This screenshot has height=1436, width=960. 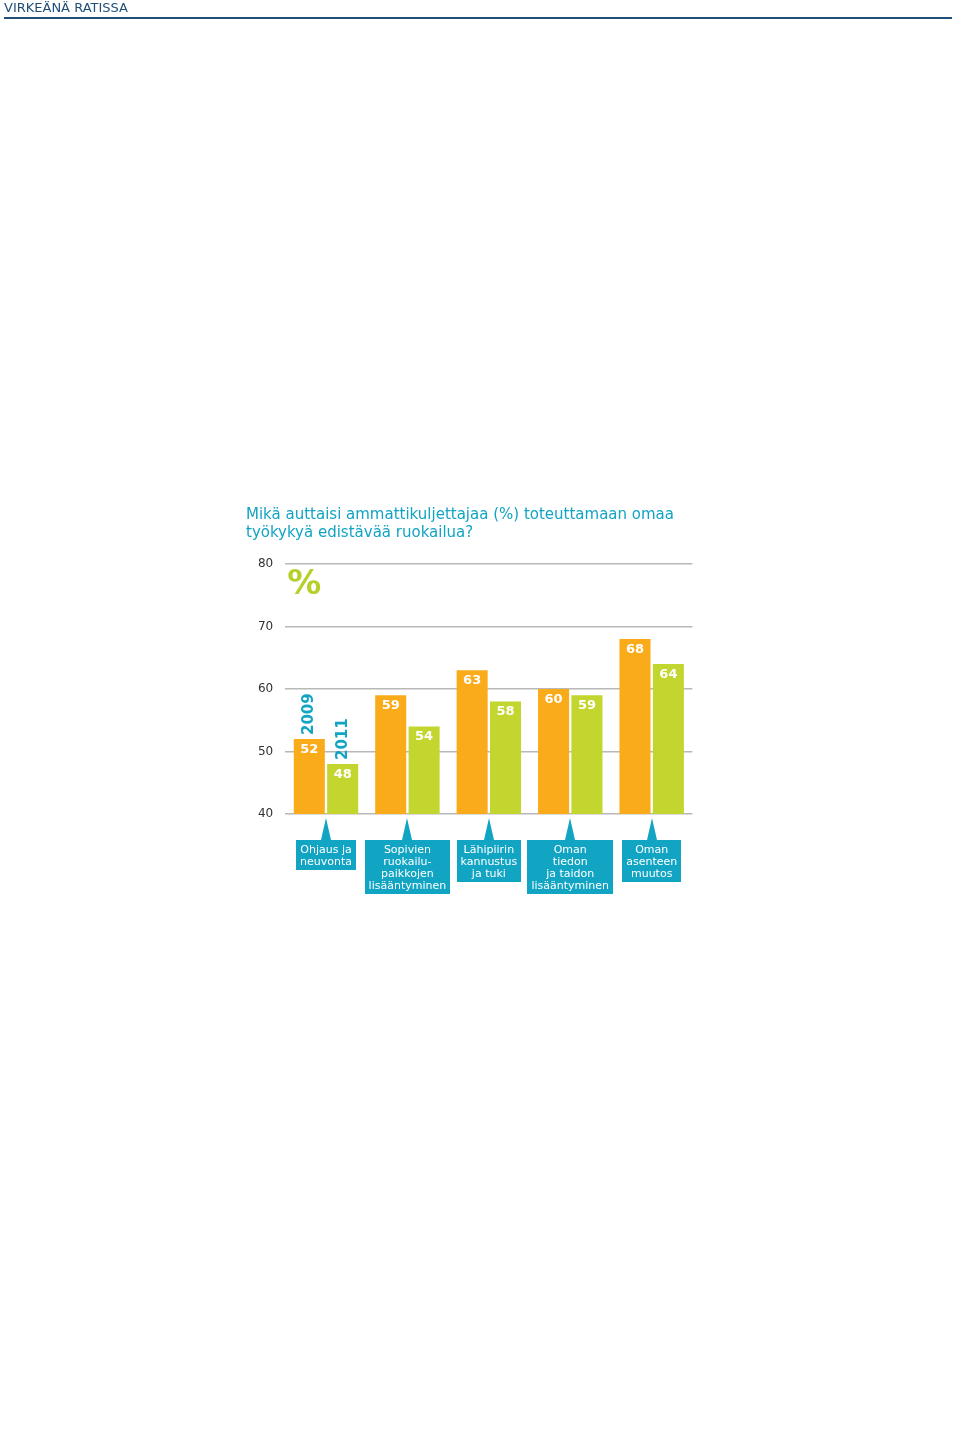 I want to click on text: VIRKEÄNÄ RATISSA, so click(x=478, y=9).